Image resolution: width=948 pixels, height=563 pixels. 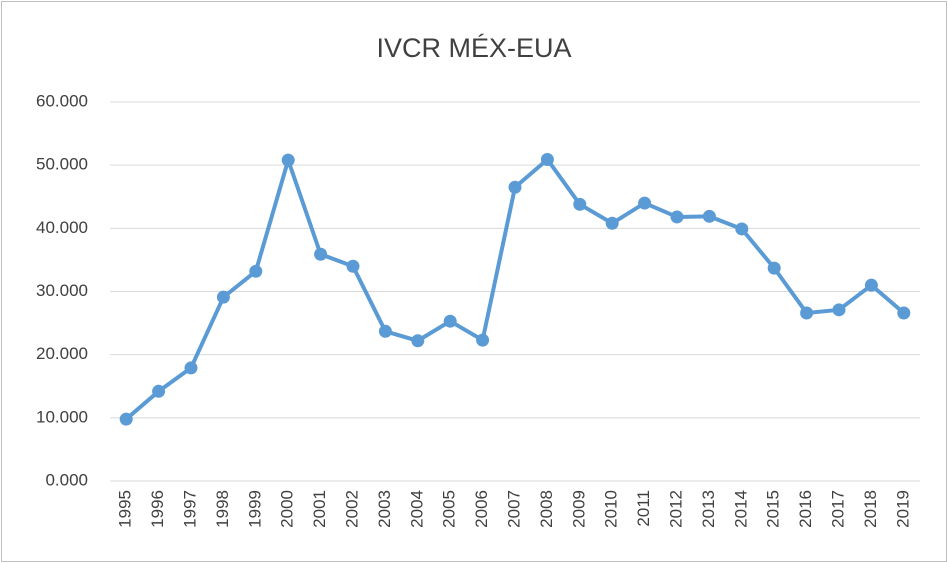 What do you see at coordinates (740, 509) in the screenshot?
I see `x-tick-label: 2014` at bounding box center [740, 509].